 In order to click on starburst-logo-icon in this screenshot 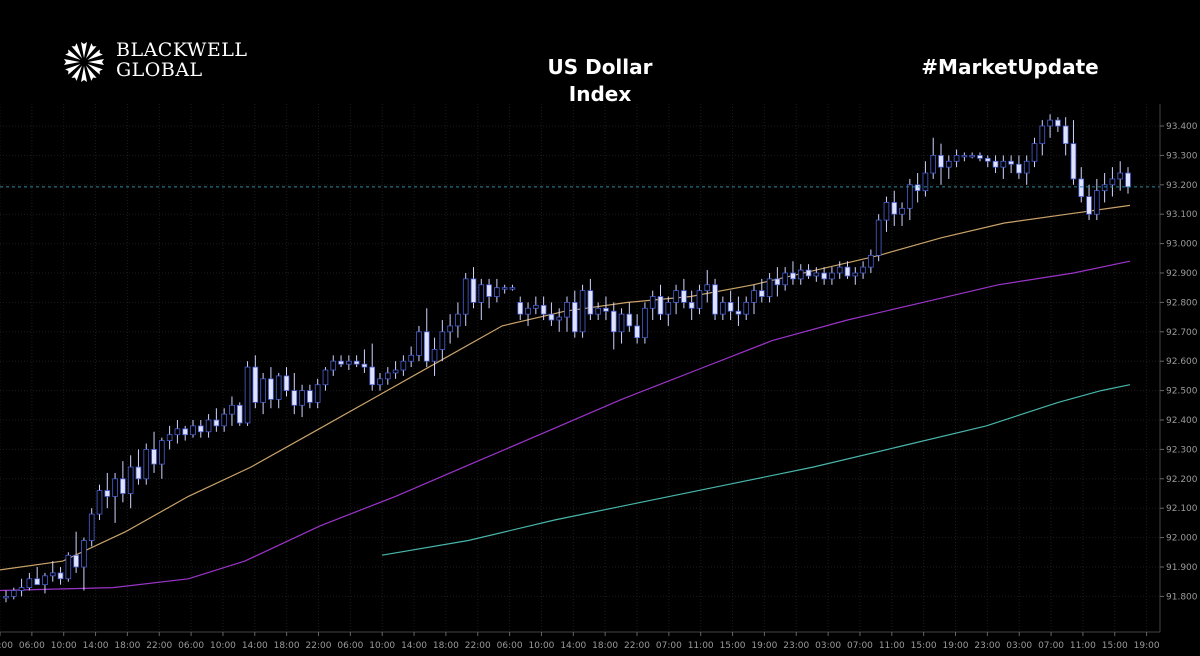, I will do `click(84, 62)`.